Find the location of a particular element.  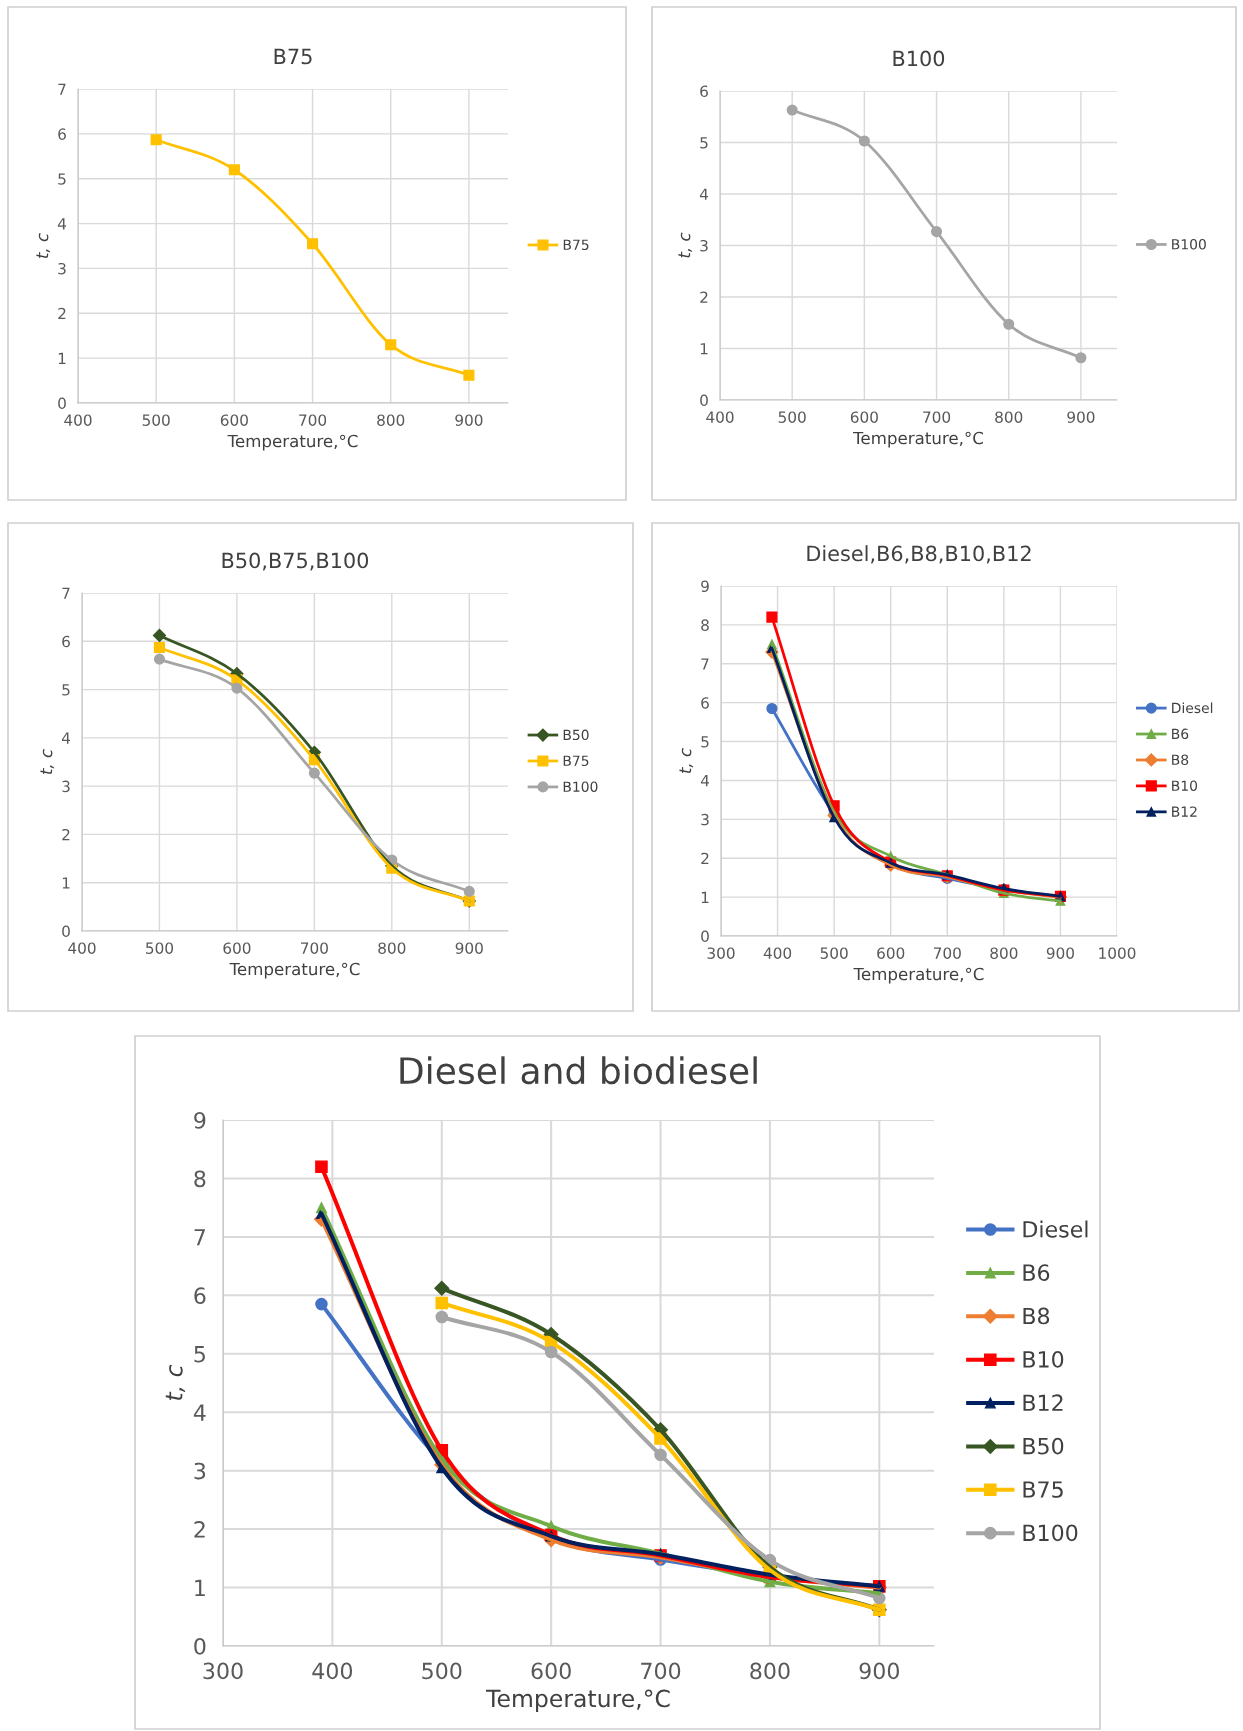

chart-title: B75 is located at coordinates (293, 56).